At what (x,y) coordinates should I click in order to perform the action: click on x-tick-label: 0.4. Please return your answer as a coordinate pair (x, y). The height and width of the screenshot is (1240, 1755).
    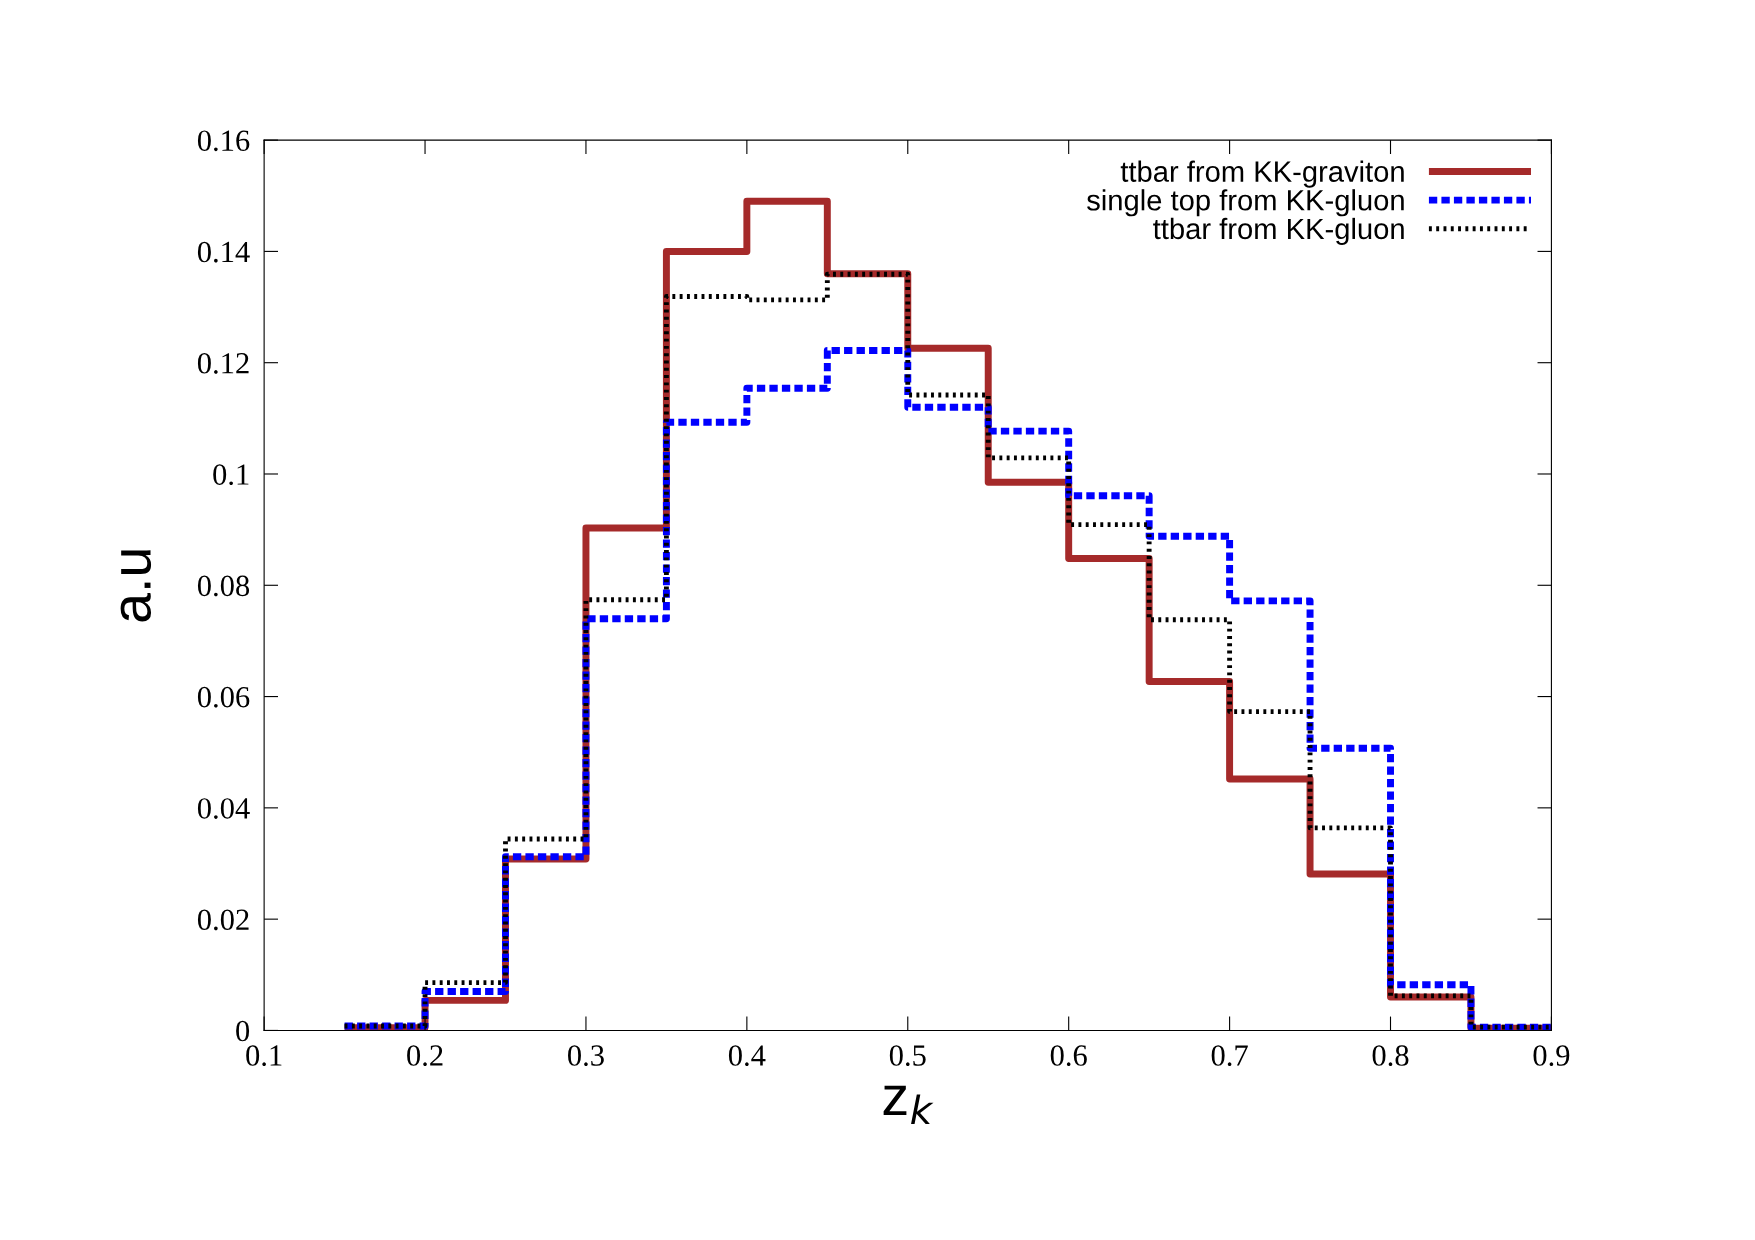
    Looking at the image, I should click on (747, 1055).